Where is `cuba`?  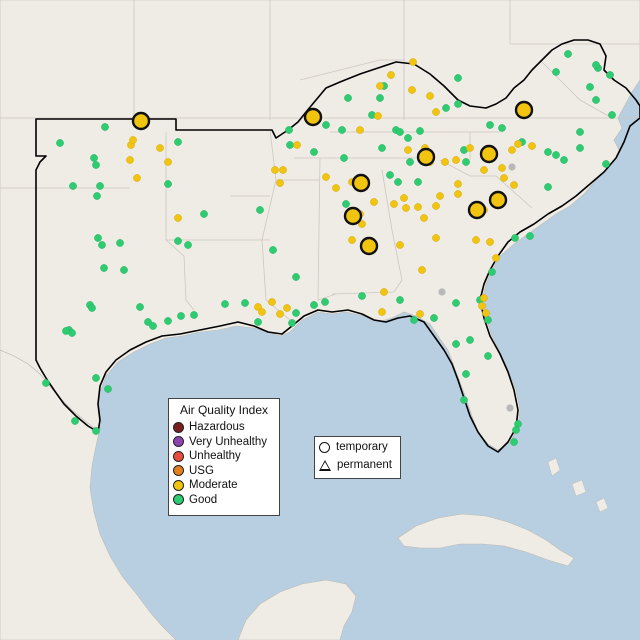 cuba is located at coordinates (486, 540).